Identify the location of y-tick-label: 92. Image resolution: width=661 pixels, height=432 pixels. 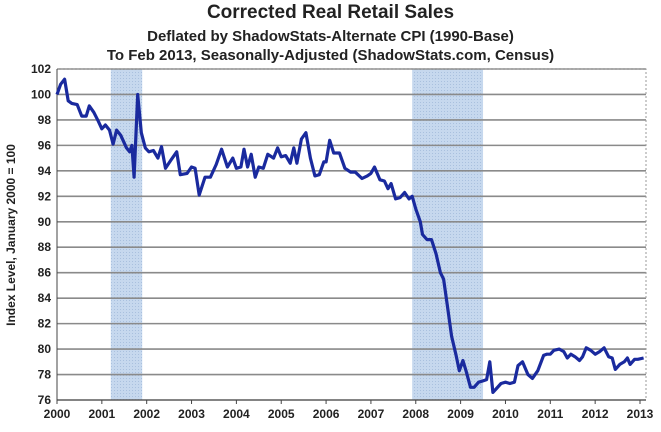
(45, 196).